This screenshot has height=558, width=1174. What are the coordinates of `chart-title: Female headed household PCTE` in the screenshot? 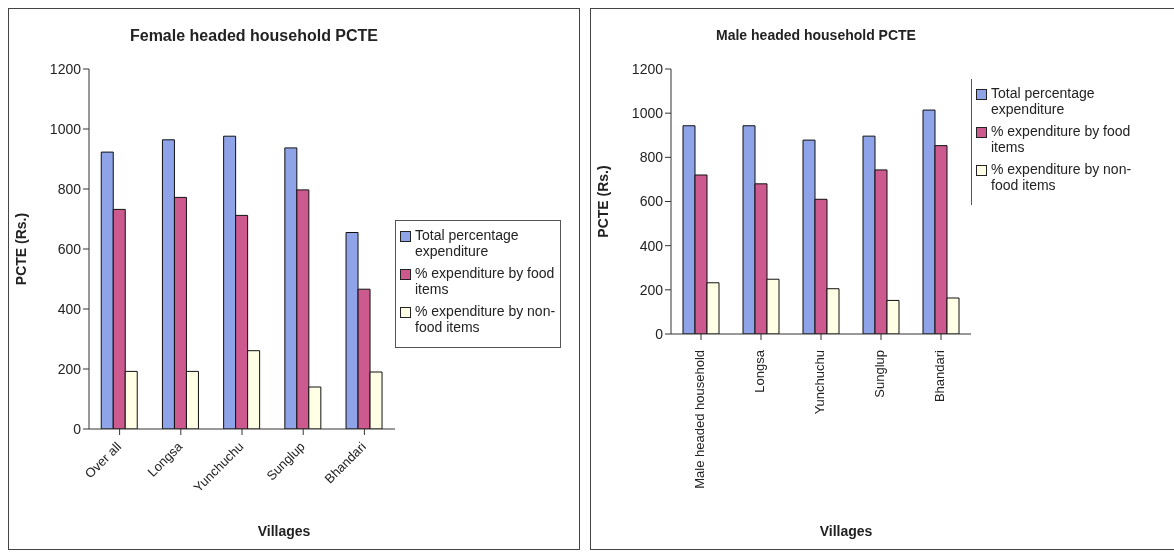 It's located at (253, 36).